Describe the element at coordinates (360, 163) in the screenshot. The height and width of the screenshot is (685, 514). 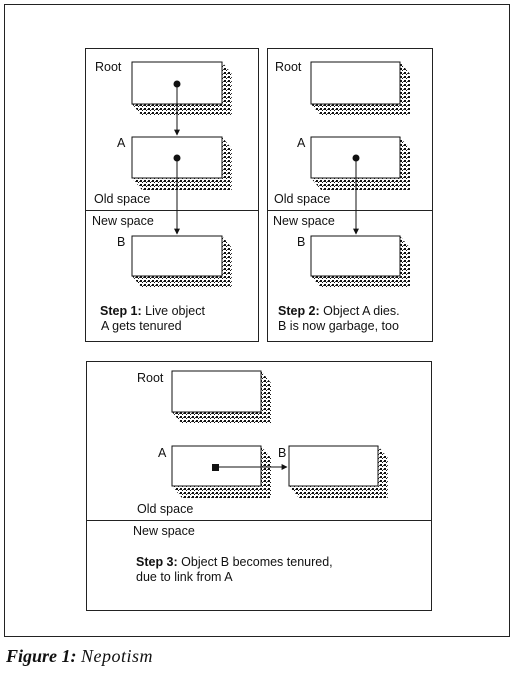
I see `panel-2-object-a` at that location.